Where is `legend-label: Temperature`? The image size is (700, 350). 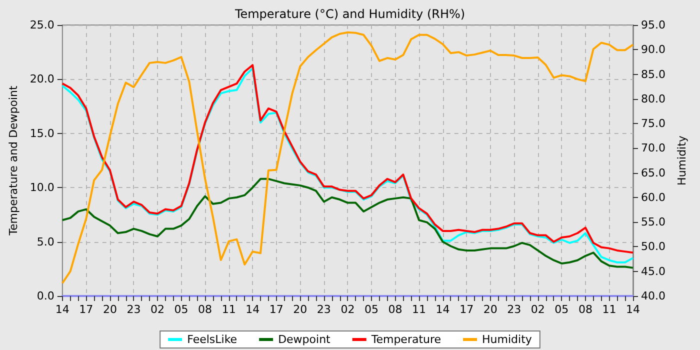
legend-label: Temperature is located at coordinates (406, 339).